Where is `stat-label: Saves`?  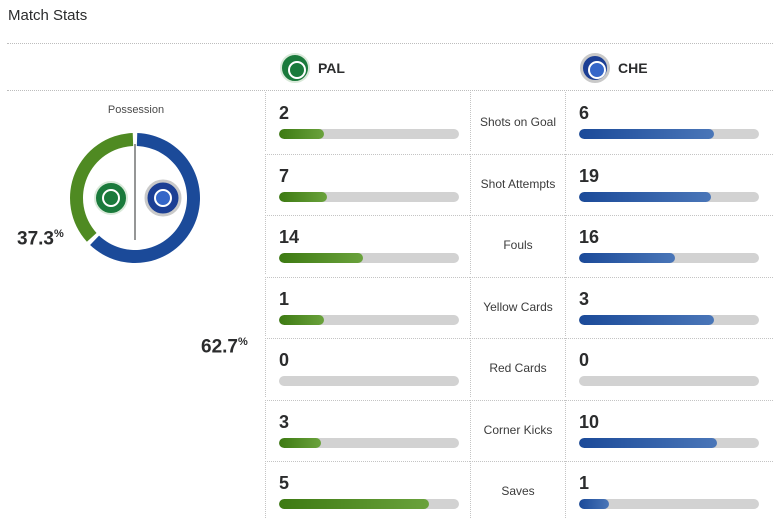 stat-label: Saves is located at coordinates (517, 490).